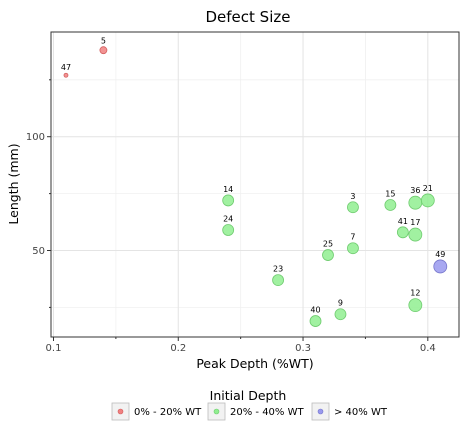 Image resolution: width=468 pixels, height=444 pixels. What do you see at coordinates (352, 196) in the screenshot?
I see `data-point-label: 3` at bounding box center [352, 196].